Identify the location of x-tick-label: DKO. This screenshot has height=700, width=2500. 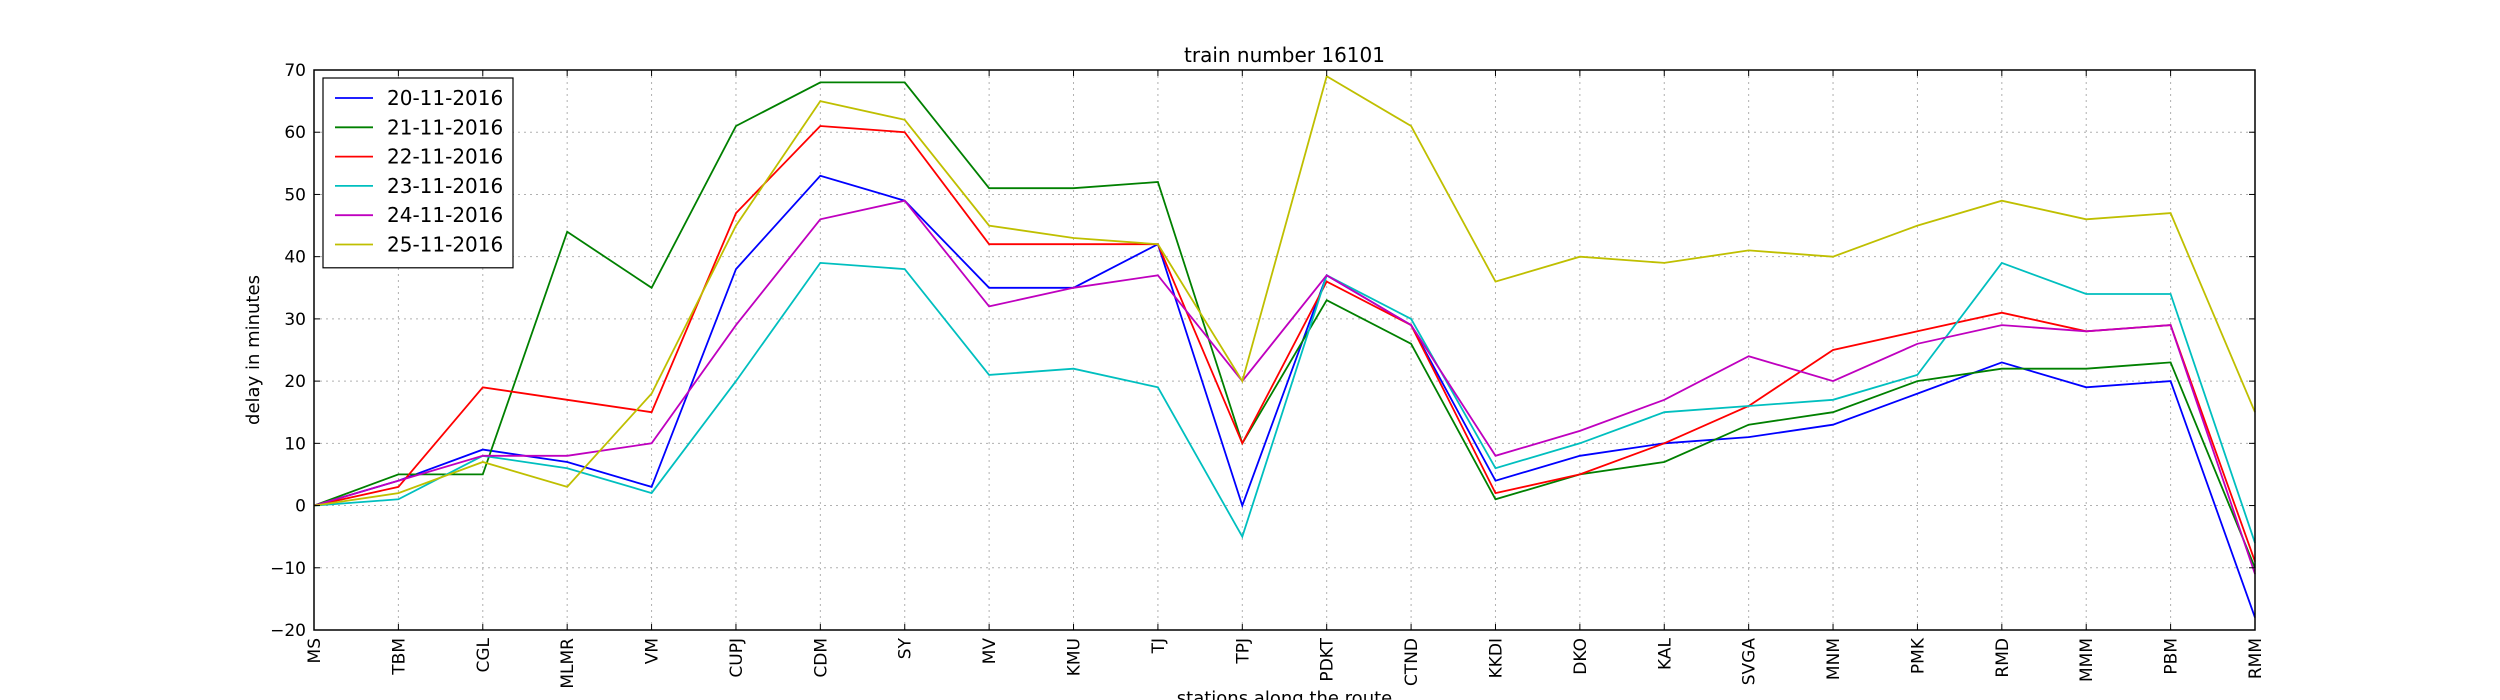
(1581, 656).